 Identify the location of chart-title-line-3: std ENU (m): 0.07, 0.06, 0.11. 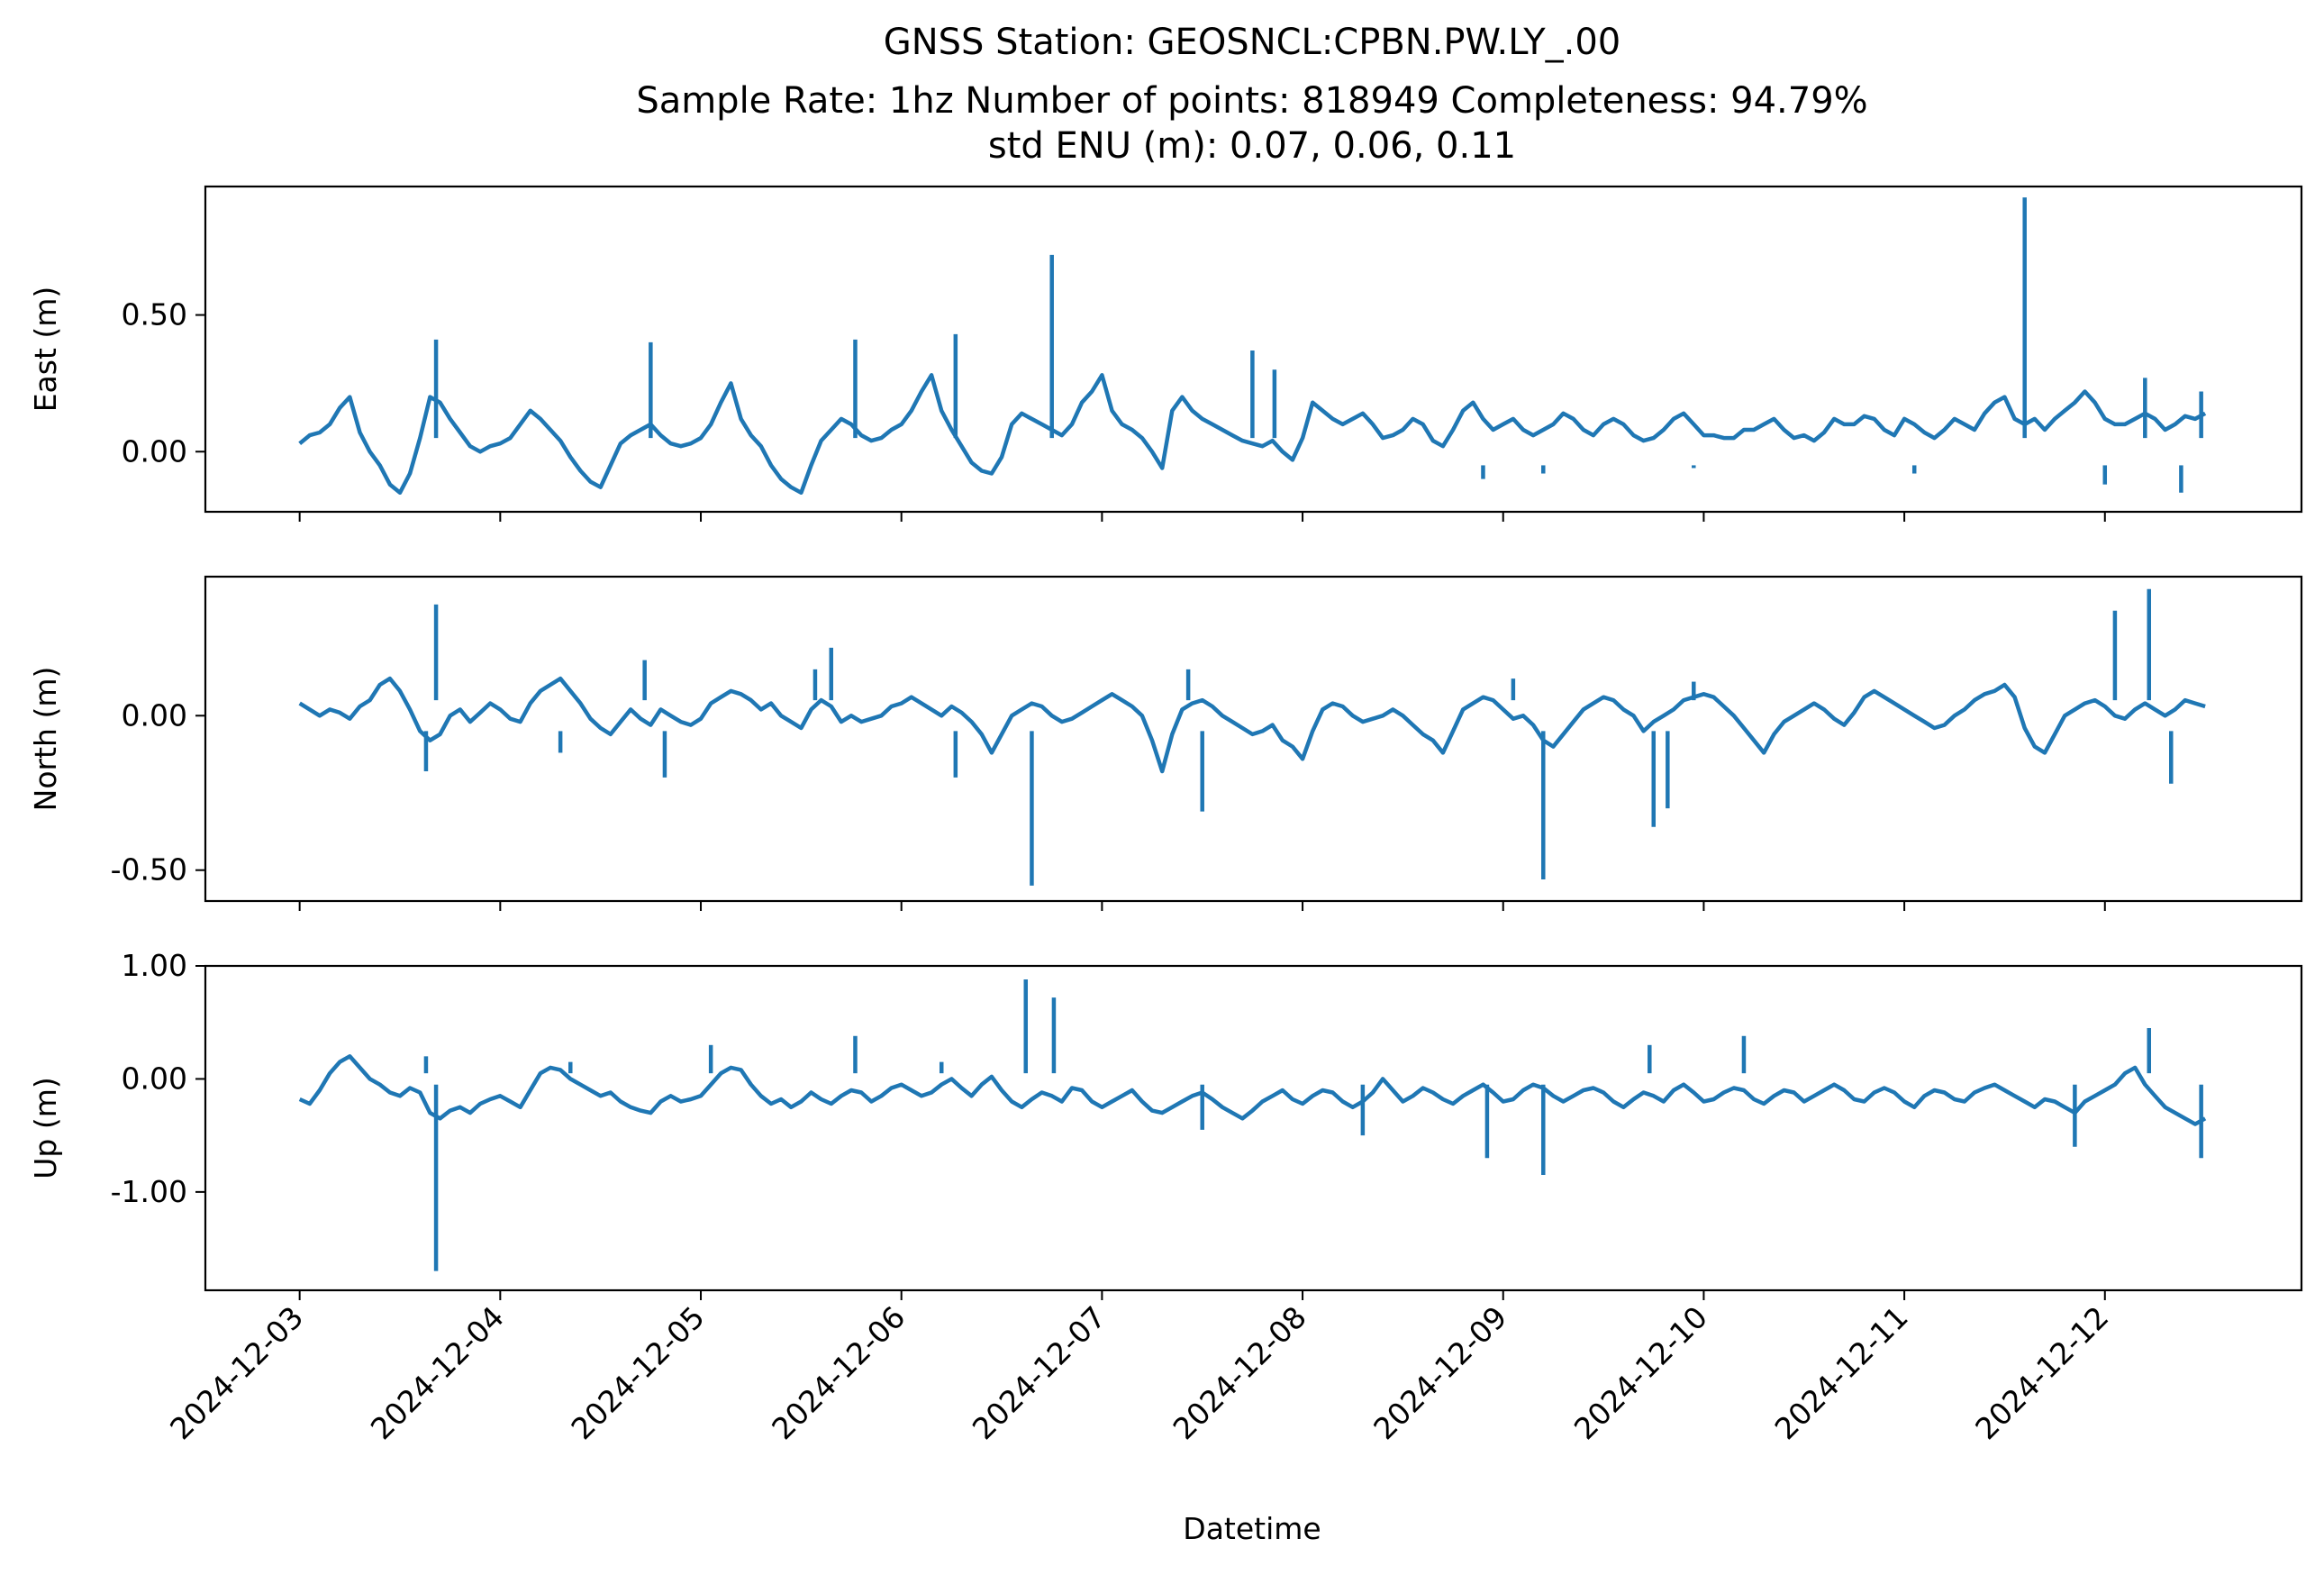
(1252, 146).